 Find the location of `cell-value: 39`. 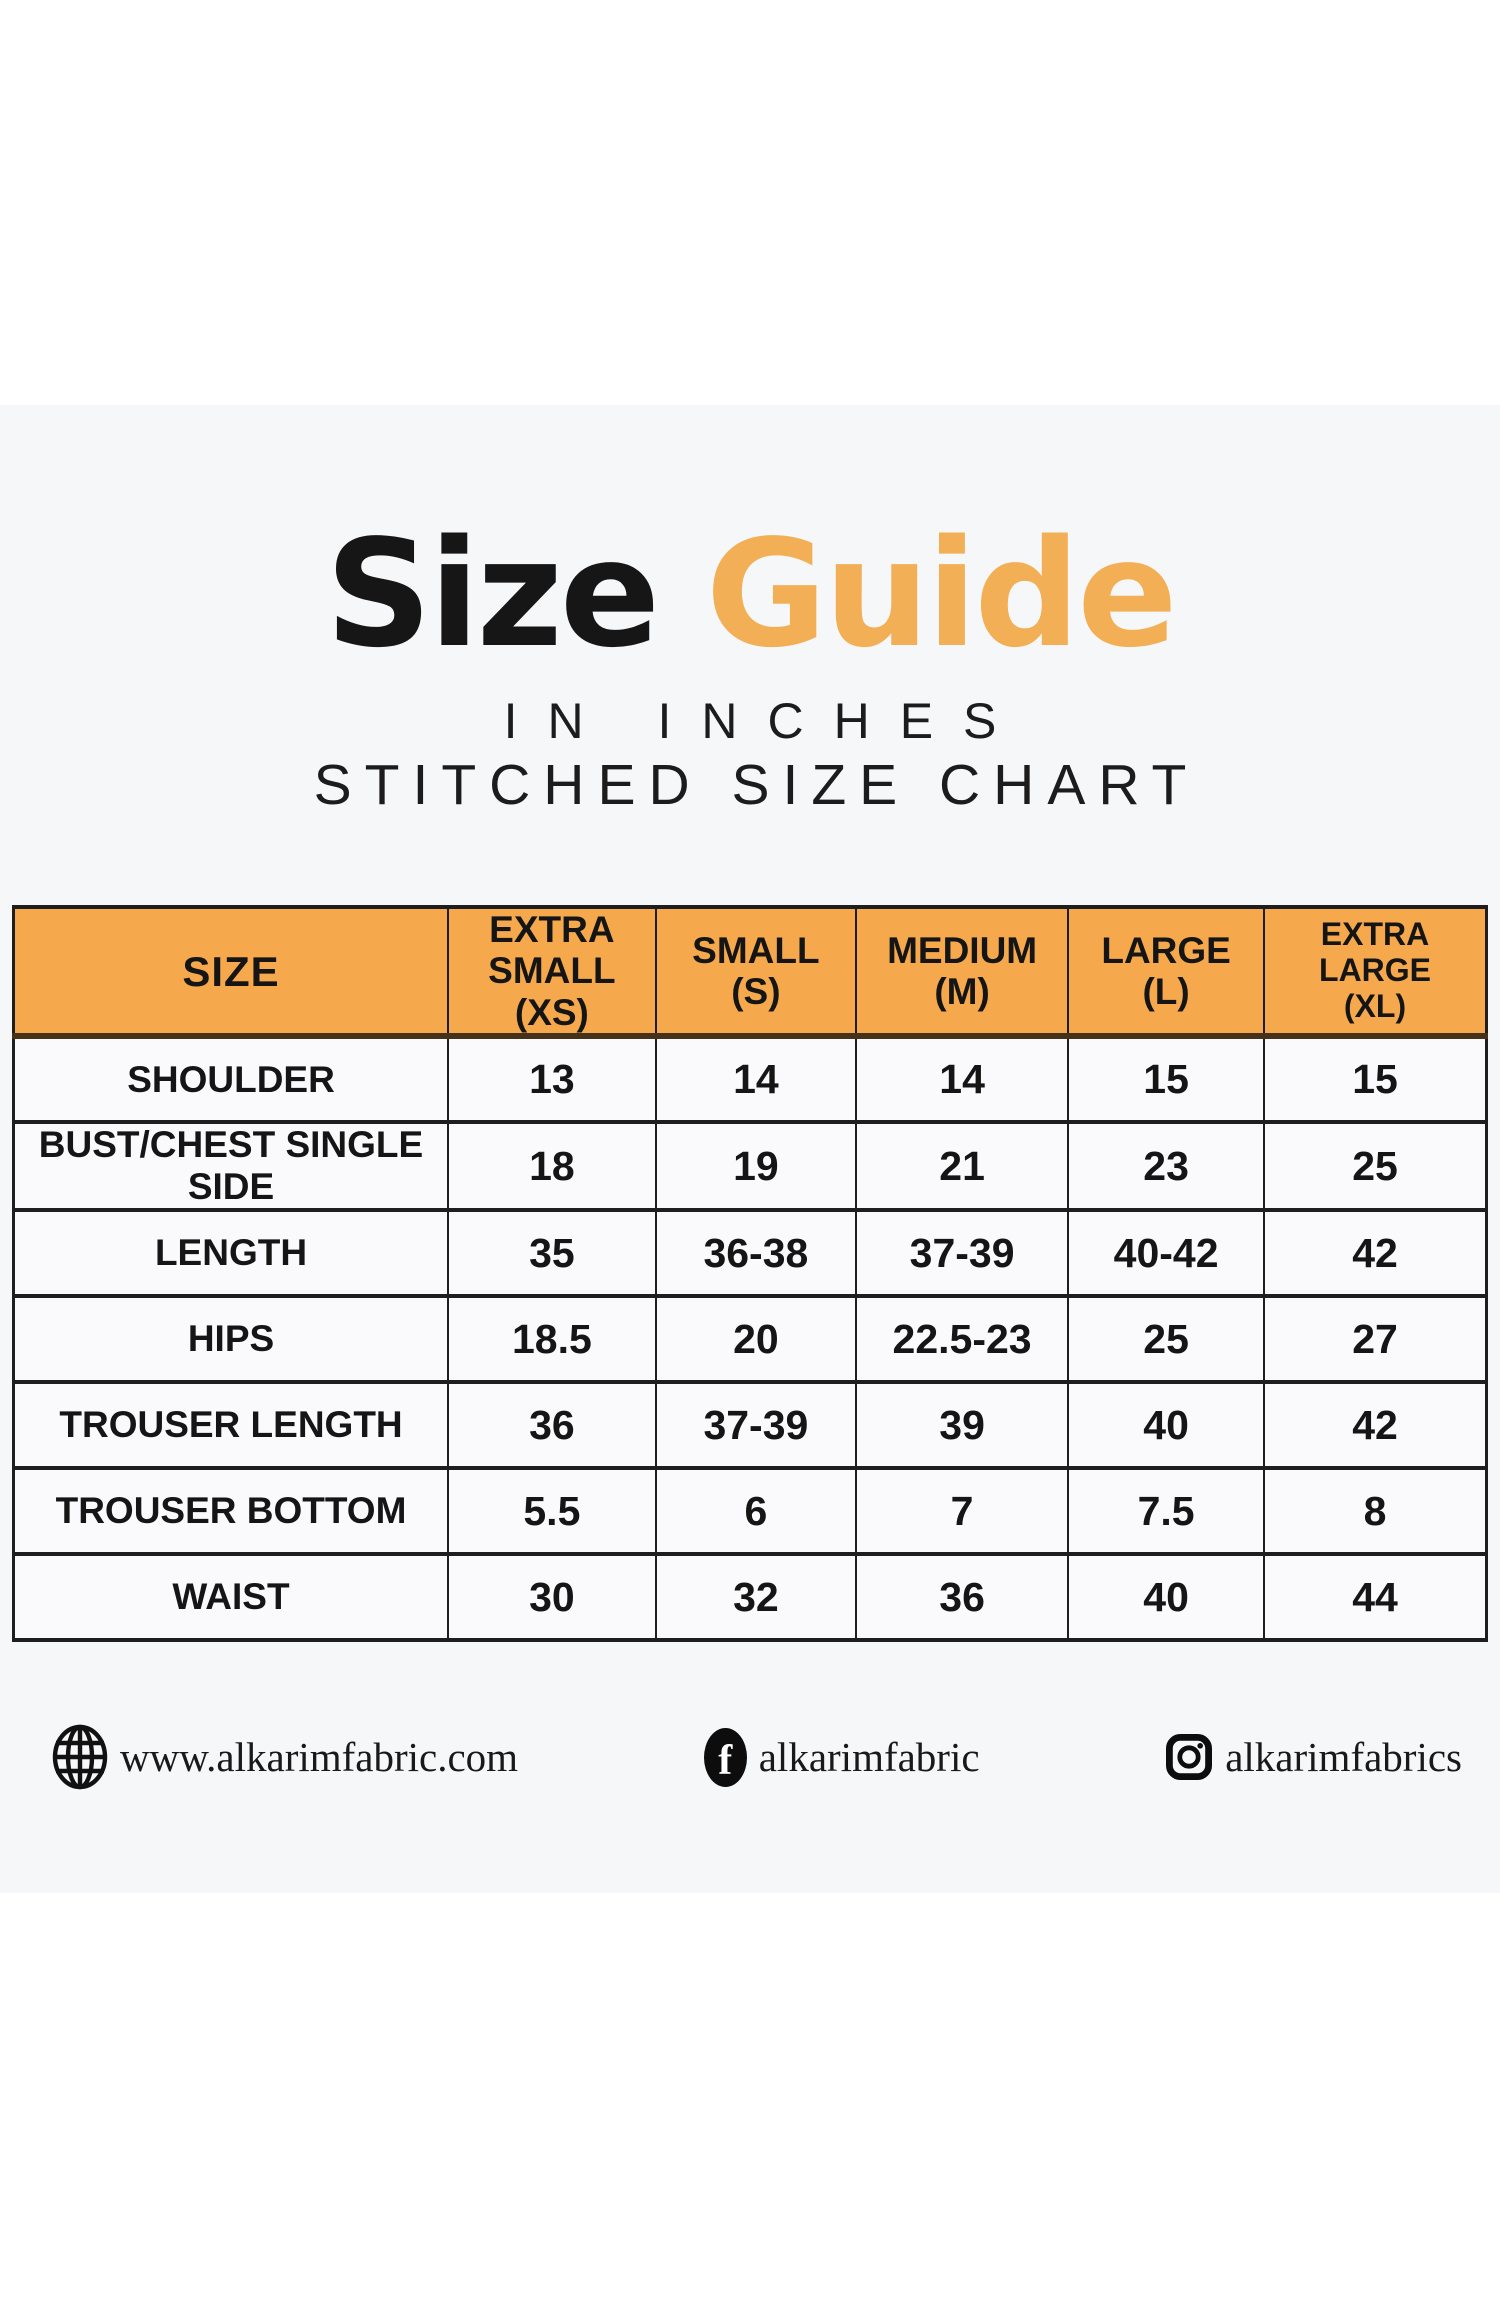

cell-value: 39 is located at coordinates (962, 1425).